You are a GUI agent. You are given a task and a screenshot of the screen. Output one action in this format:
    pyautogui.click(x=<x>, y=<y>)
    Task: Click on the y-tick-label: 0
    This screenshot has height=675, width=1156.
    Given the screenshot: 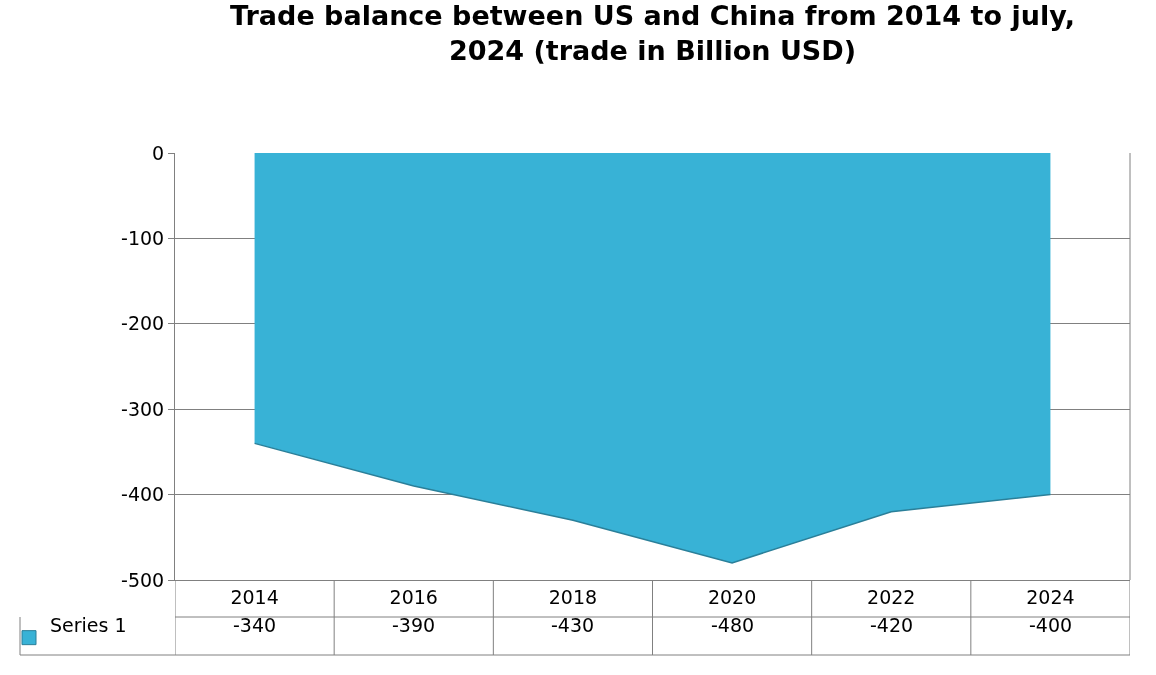 What is the action you would take?
    pyautogui.click(x=158, y=152)
    